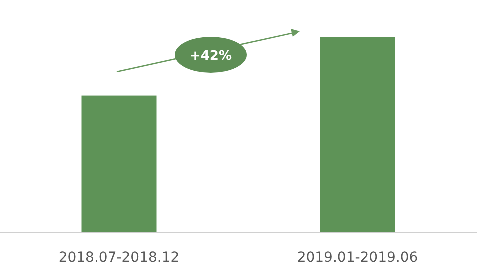 The height and width of the screenshot is (278, 477). I want to click on x-tick-label: 2018.07-2018.12, so click(119, 258).